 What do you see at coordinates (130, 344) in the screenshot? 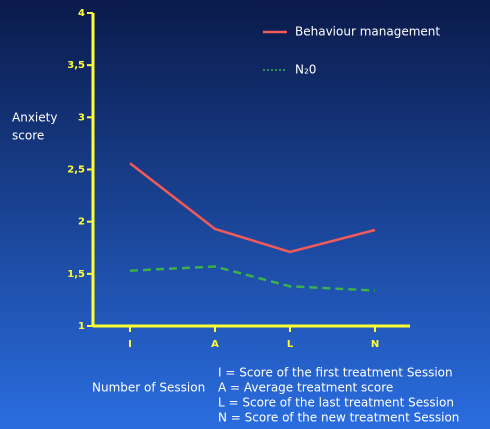
I see `x-tick-label: I` at bounding box center [130, 344].